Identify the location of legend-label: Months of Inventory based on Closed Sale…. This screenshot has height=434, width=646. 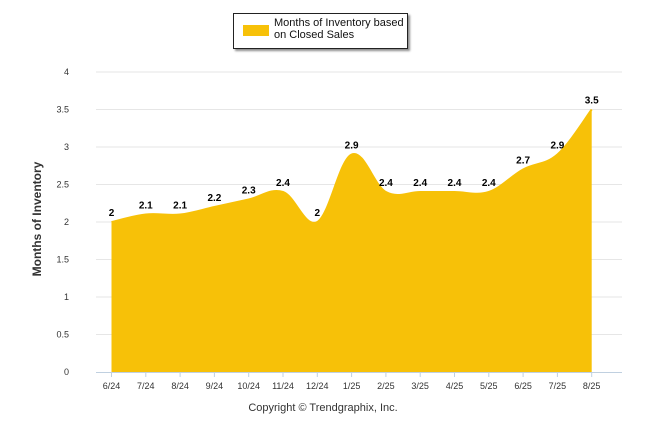
(339, 29).